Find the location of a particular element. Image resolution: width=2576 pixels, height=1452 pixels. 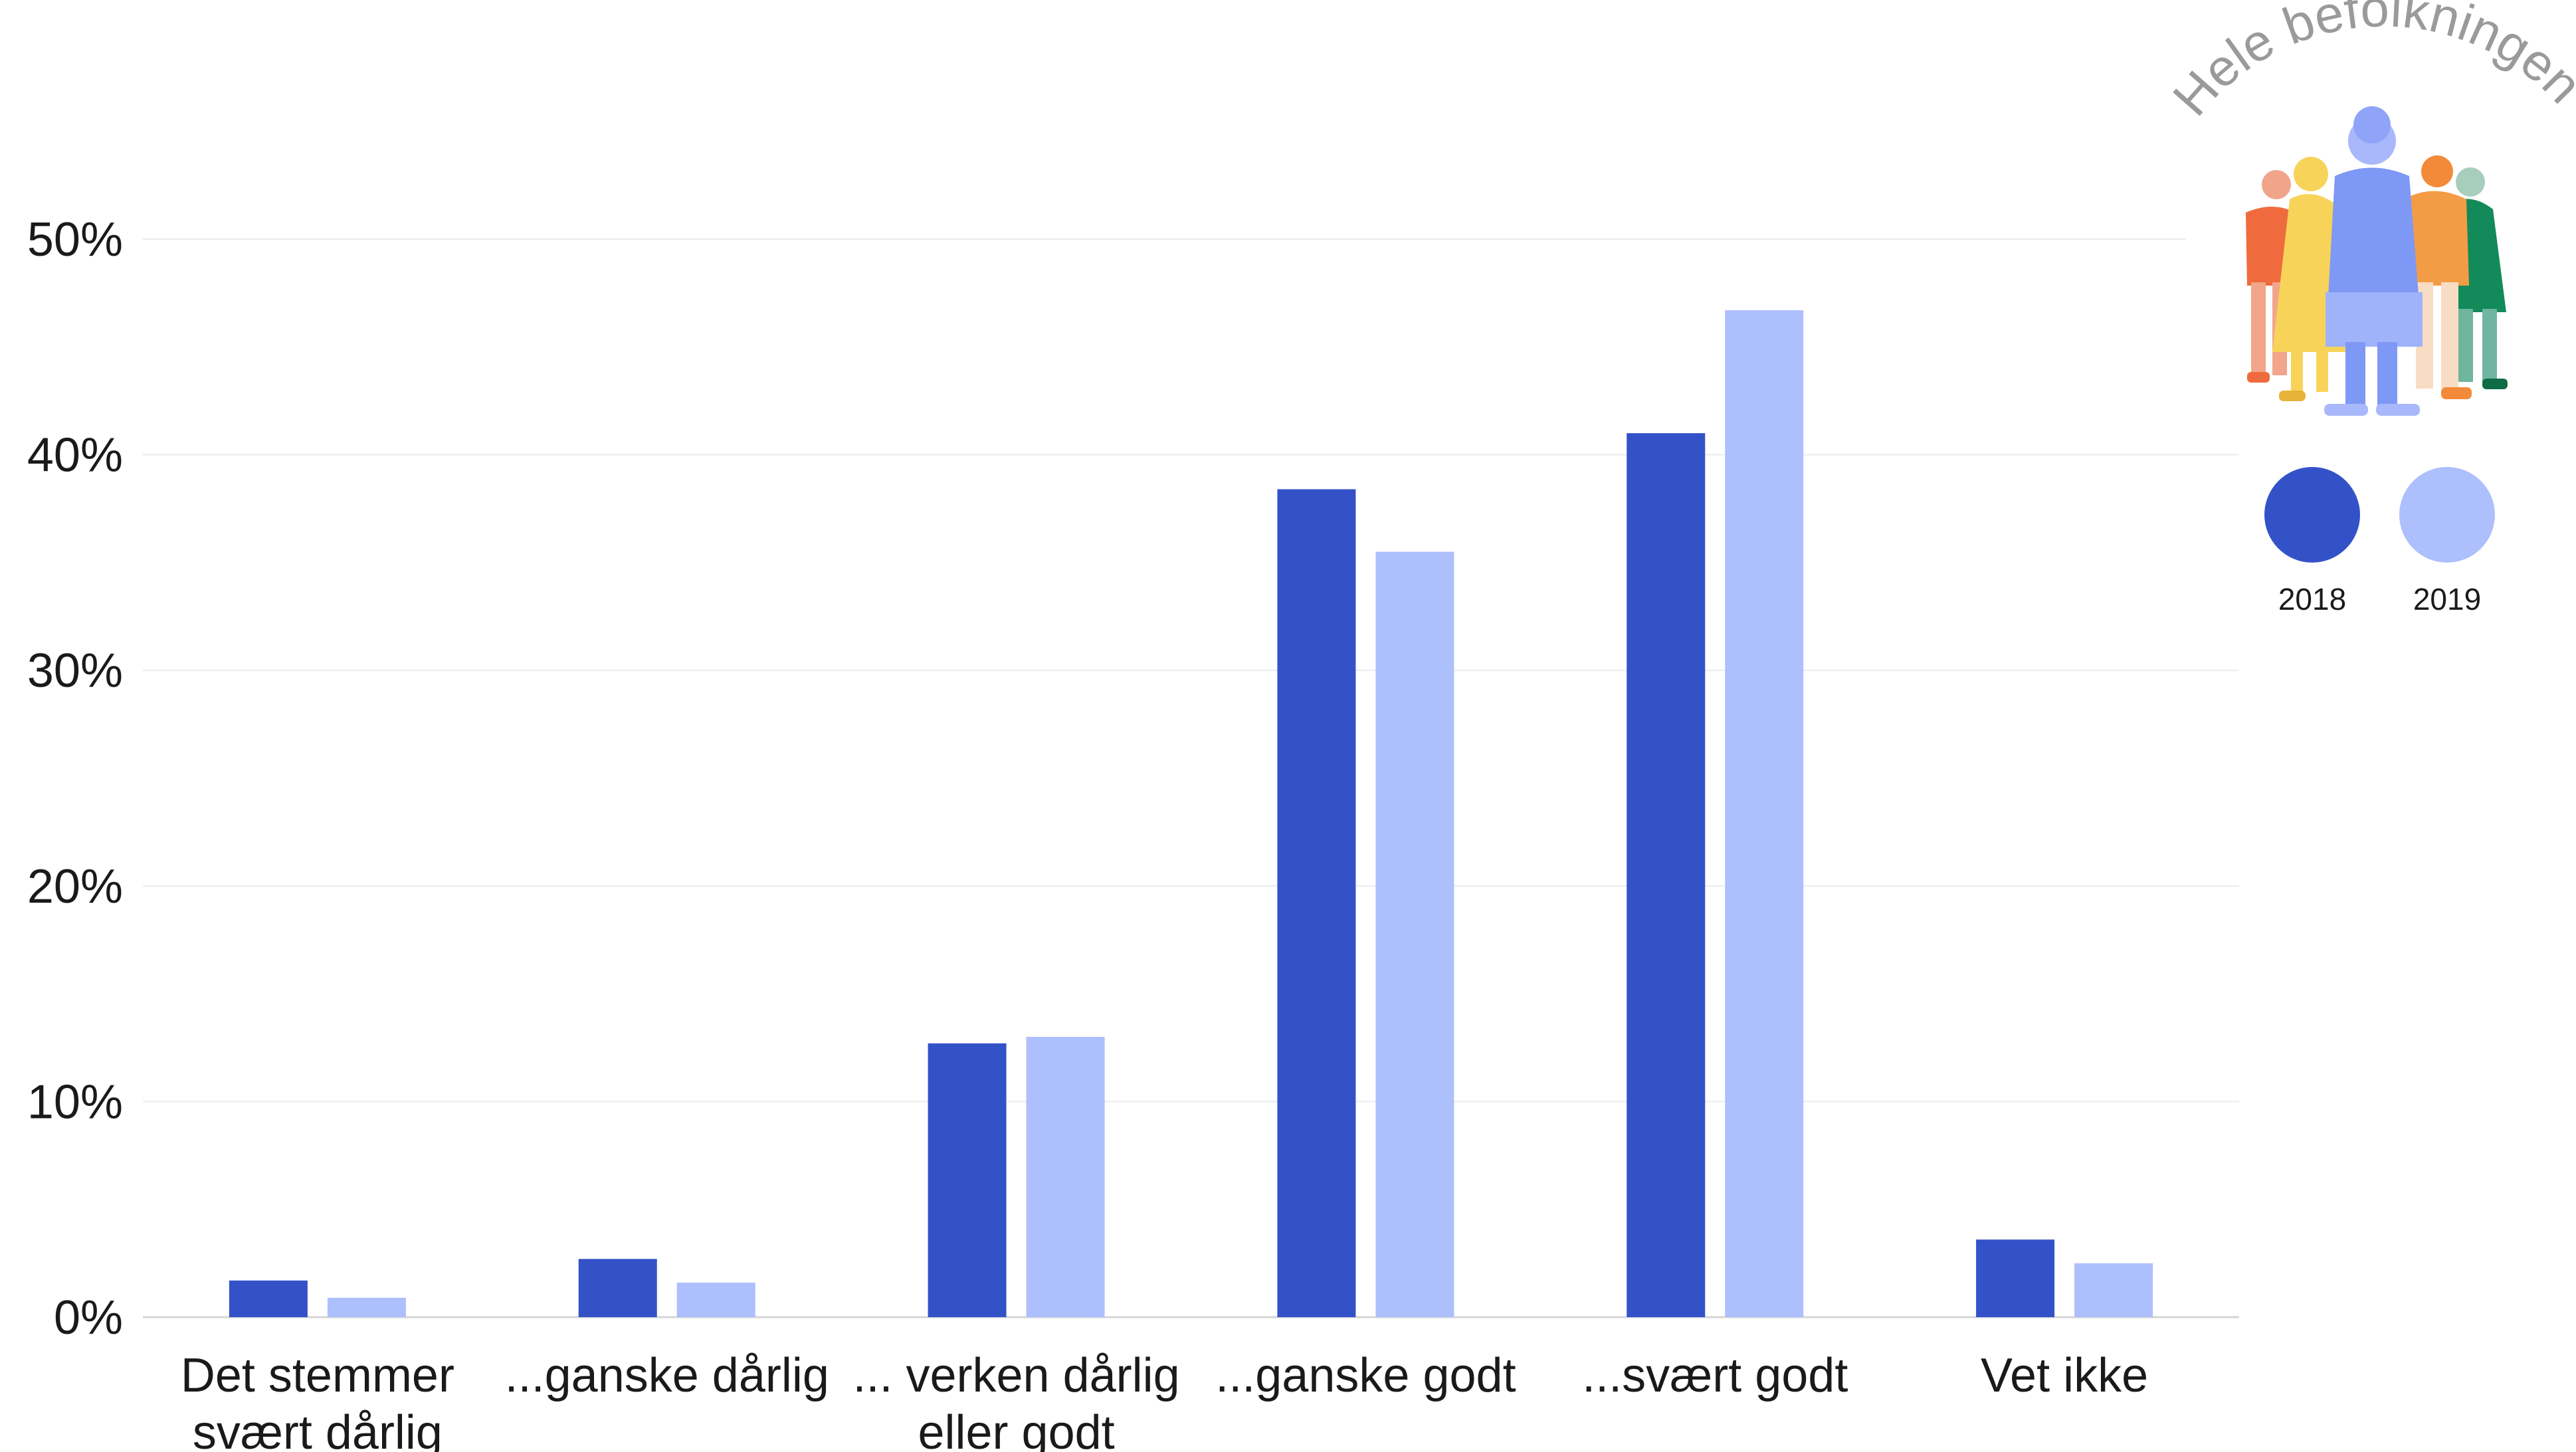

legend-label-2019: 2019 is located at coordinates (2447, 599).